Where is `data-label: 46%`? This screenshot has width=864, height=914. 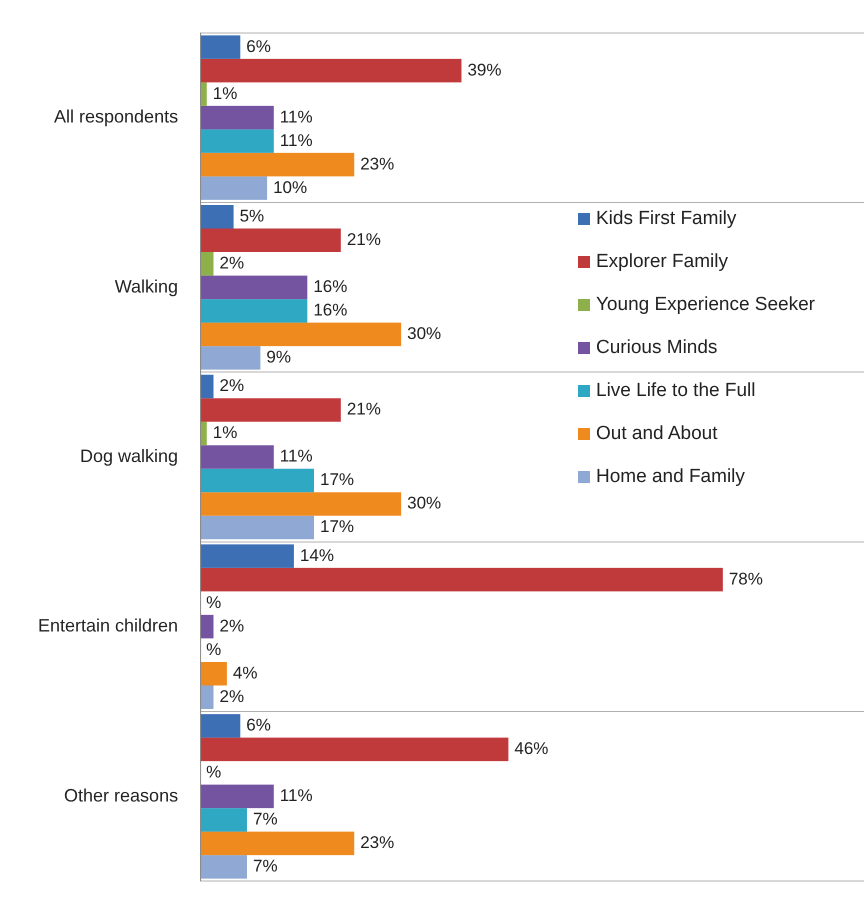
data-label: 46% is located at coordinates (531, 748).